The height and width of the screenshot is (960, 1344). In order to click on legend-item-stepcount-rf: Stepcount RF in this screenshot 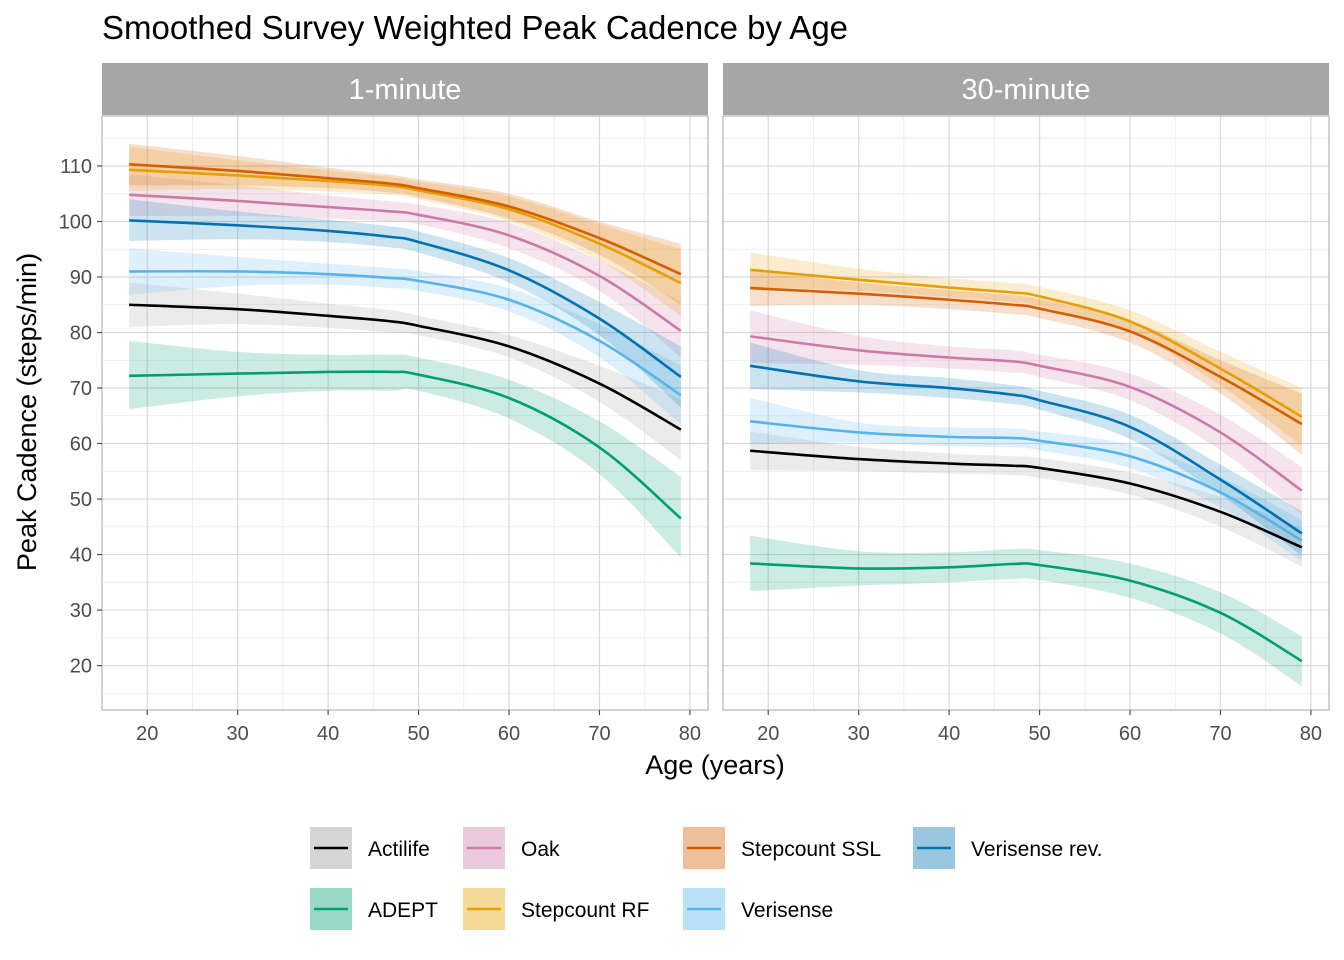, I will do `click(556, 909)`.